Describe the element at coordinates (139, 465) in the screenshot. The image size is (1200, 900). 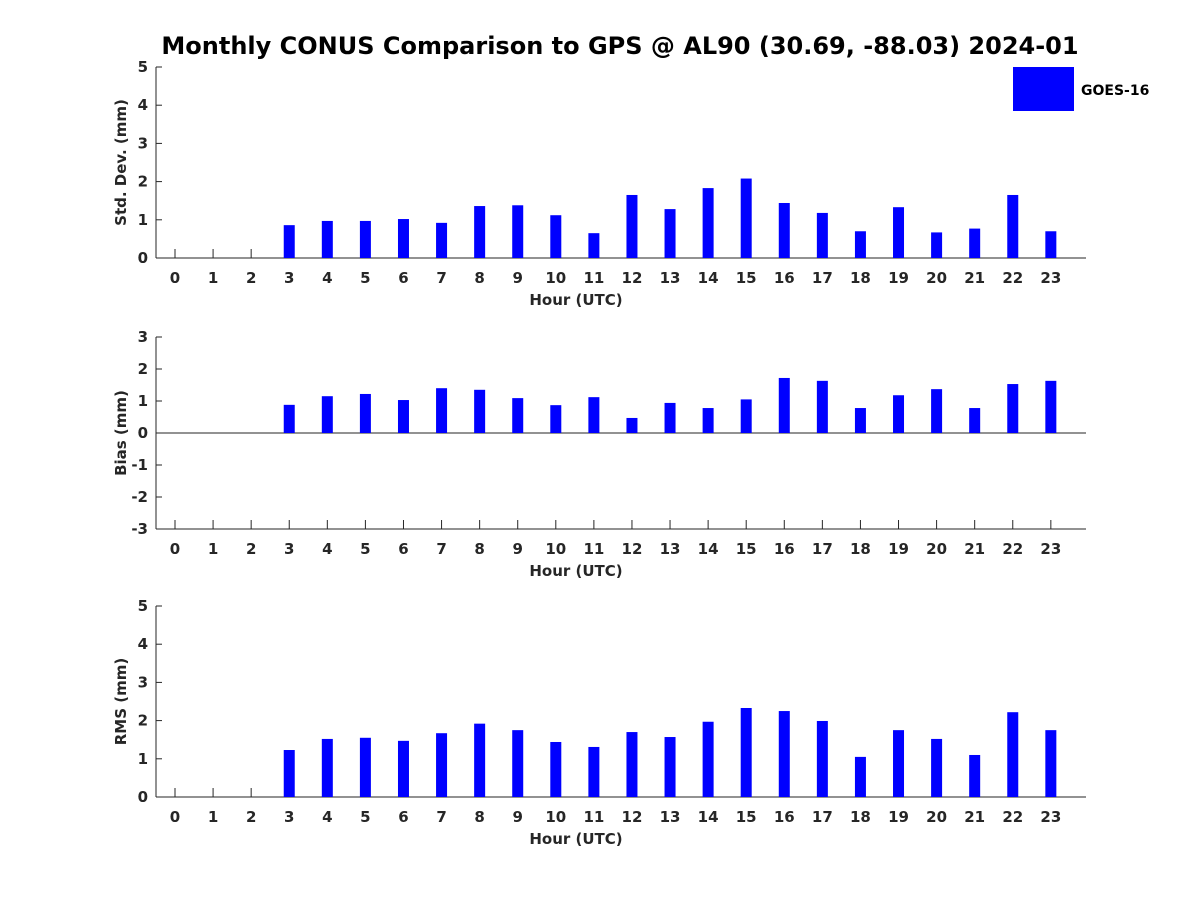
I see `y-tick-label: -1` at that location.